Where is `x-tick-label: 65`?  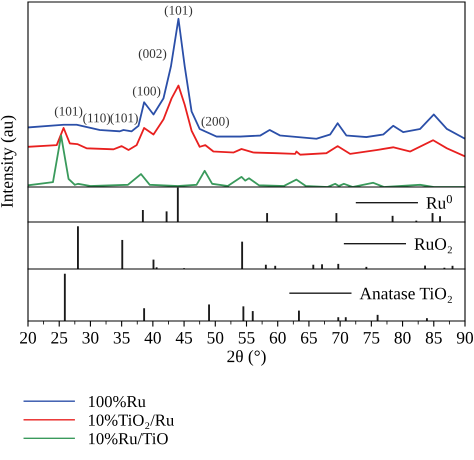
x-tick-label: 65 is located at coordinates (308, 338).